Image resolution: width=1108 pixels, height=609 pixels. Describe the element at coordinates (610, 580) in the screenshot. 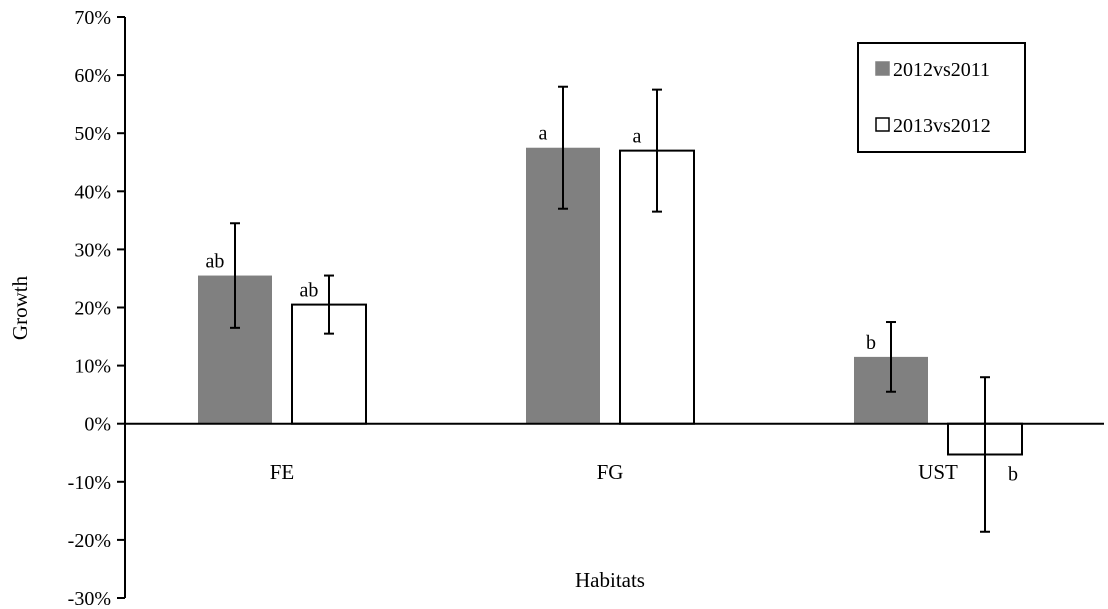

I see `x-axis-title: Habitats` at that location.